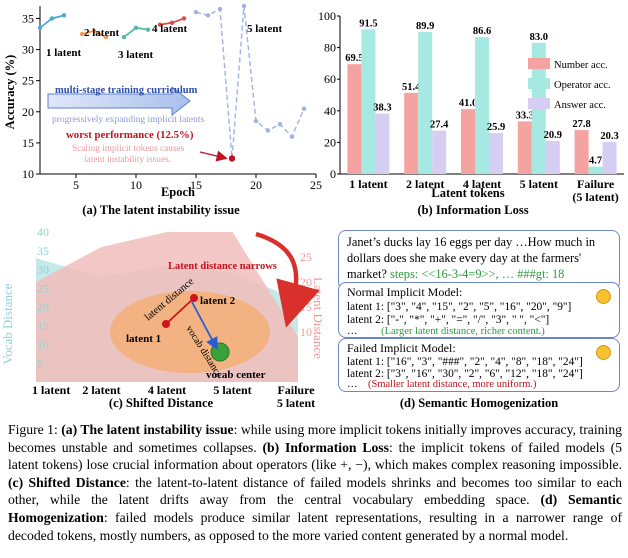 This screenshot has width=628, height=558. I want to click on a-label-2latent: 2 latent, so click(101, 33).